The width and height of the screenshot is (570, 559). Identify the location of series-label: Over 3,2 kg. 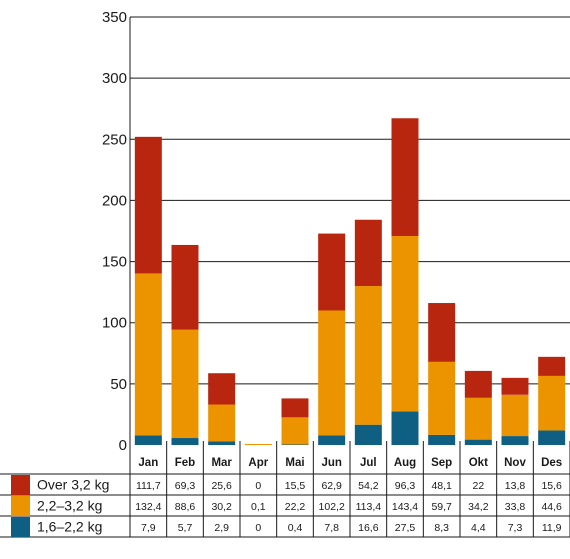
(73, 485).